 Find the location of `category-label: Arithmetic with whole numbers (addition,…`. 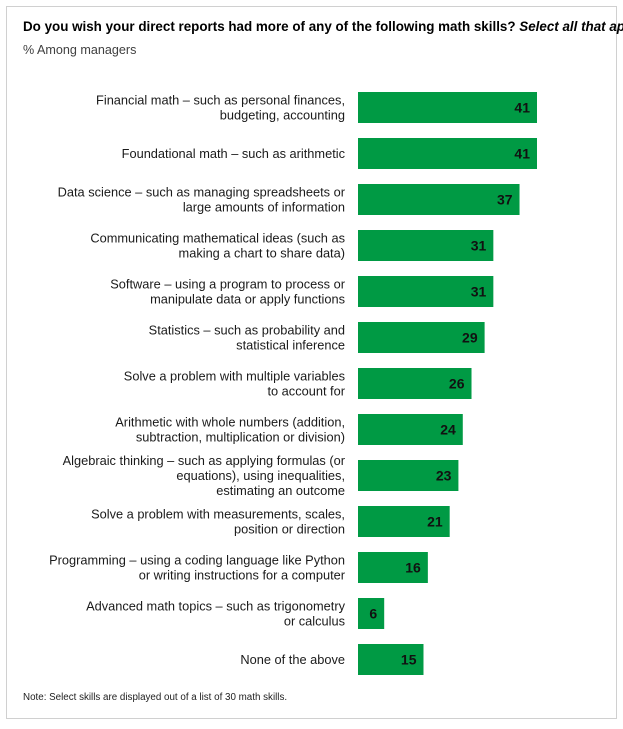

category-label: Arithmetic with whole numbers (addition,… is located at coordinates (230, 430).